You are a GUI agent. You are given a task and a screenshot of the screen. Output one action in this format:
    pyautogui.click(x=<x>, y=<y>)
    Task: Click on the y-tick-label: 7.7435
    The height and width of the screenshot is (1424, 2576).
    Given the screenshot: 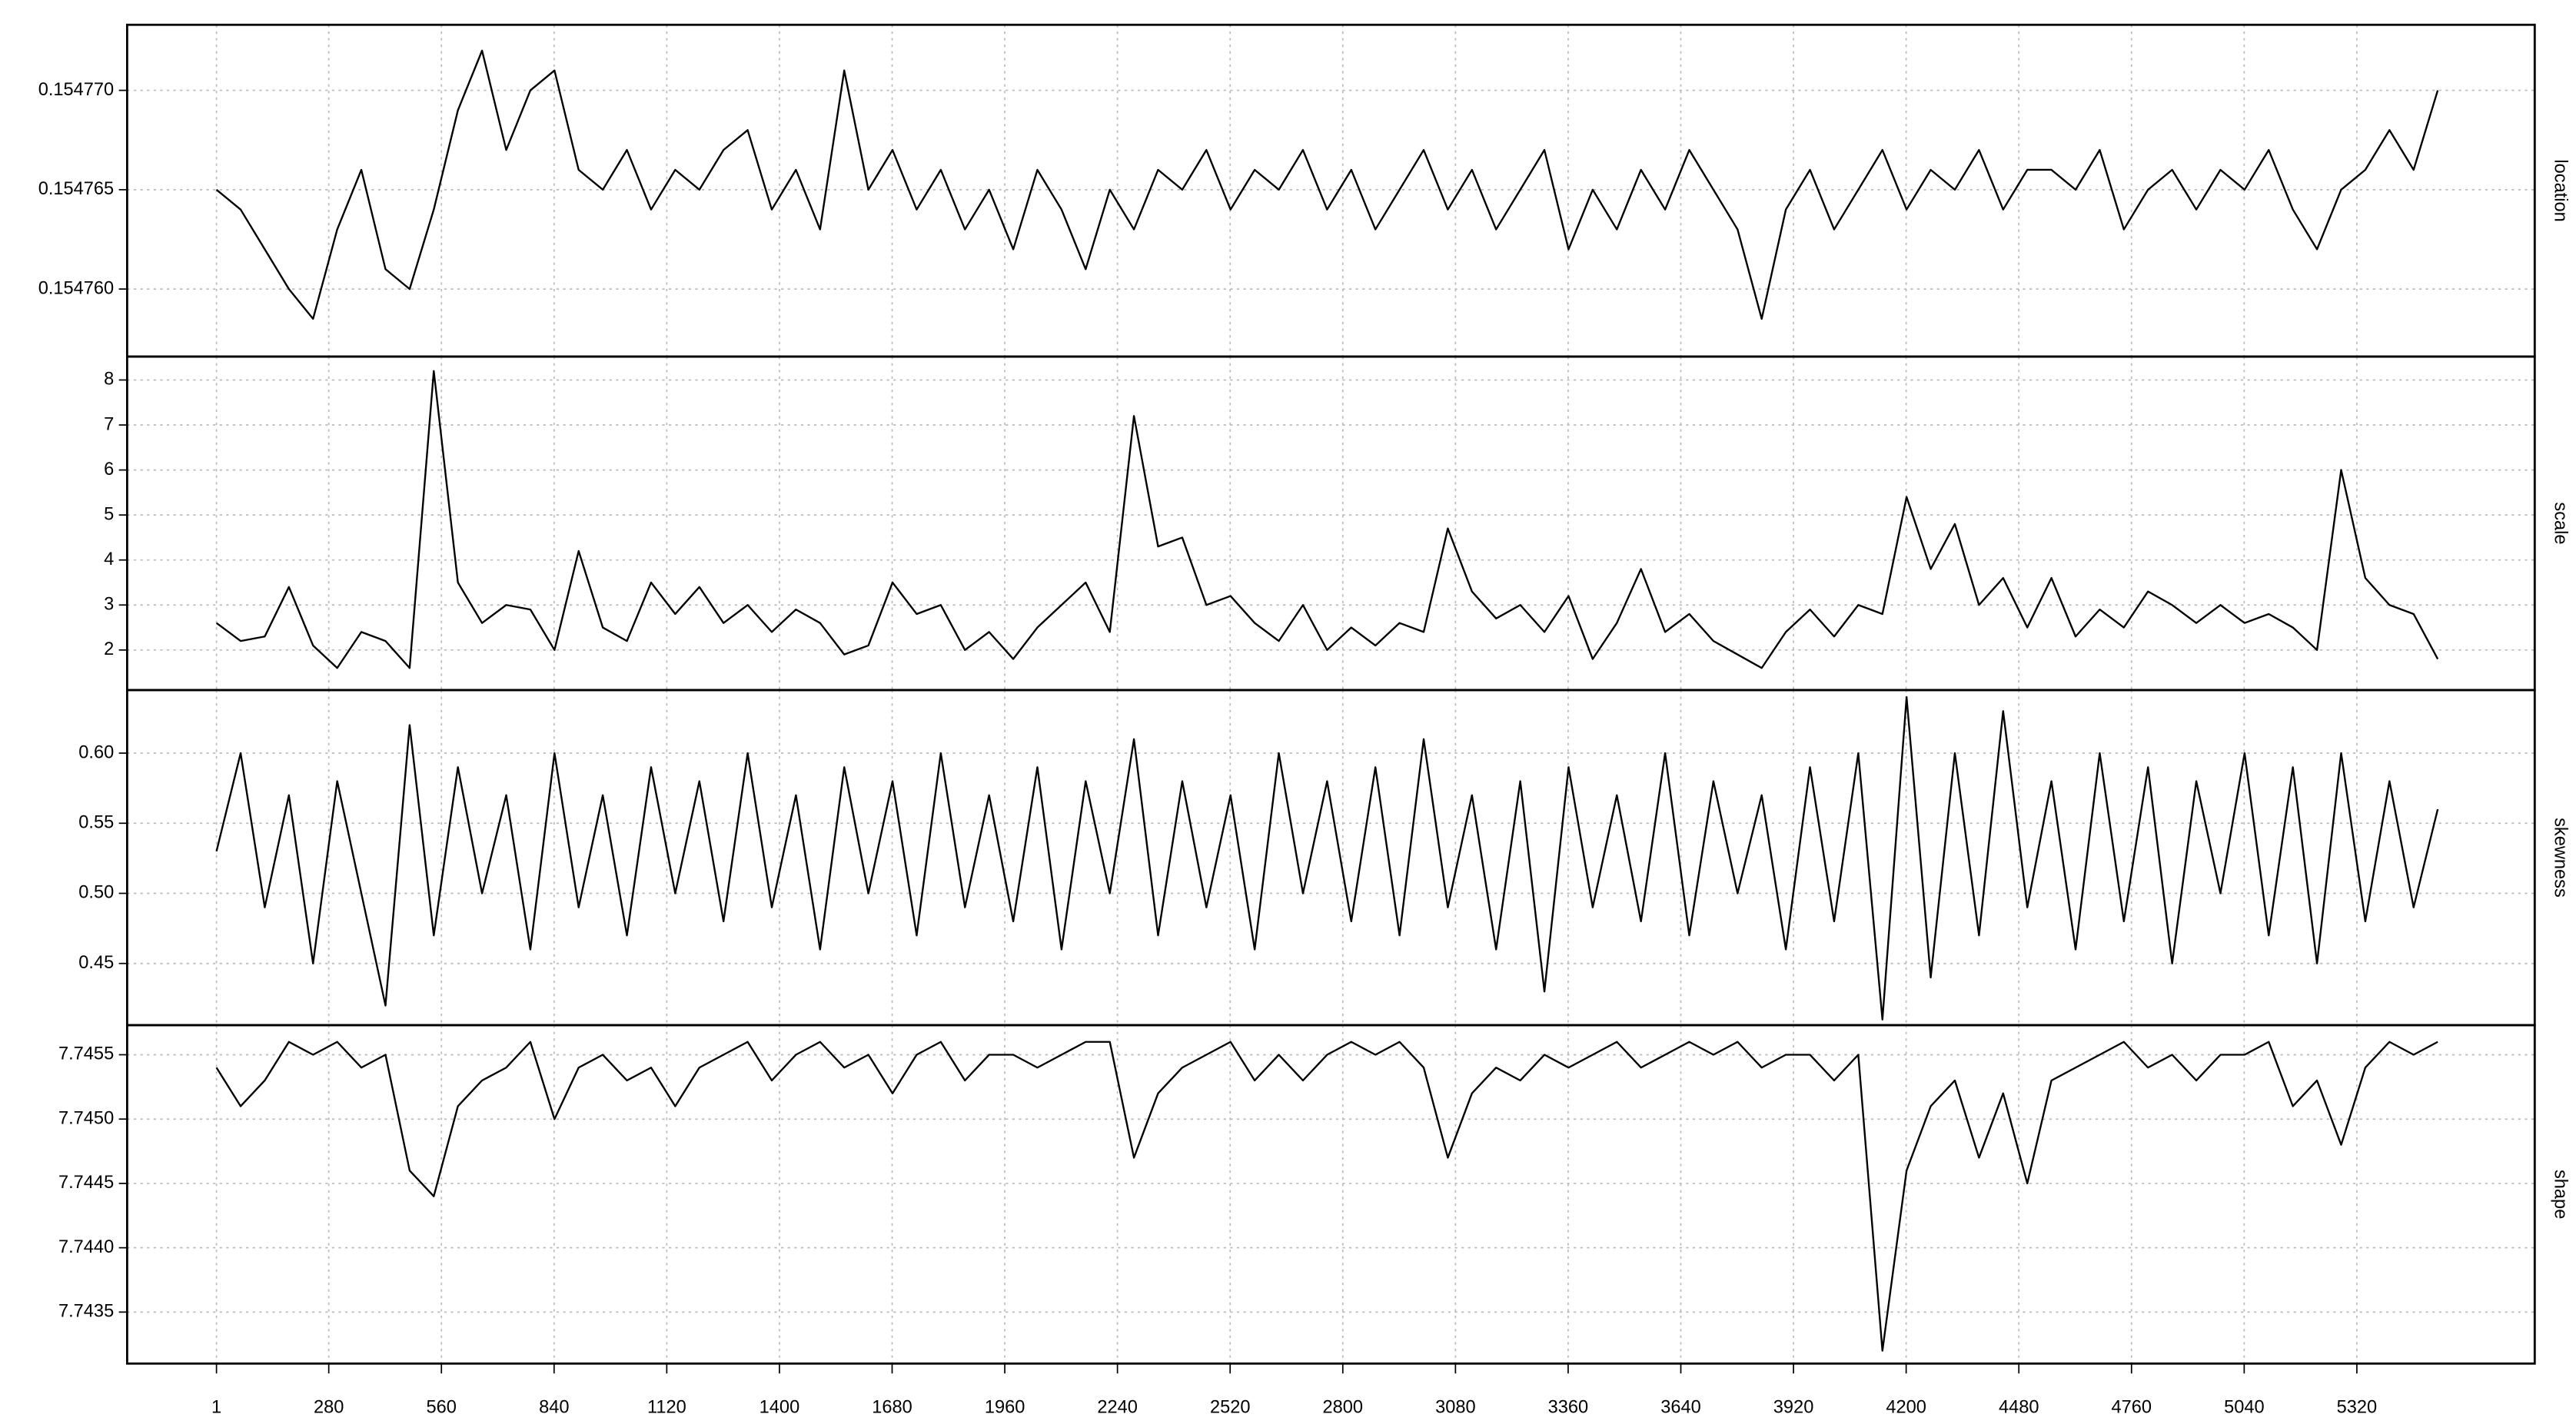 What is the action you would take?
    pyautogui.click(x=86, y=1312)
    